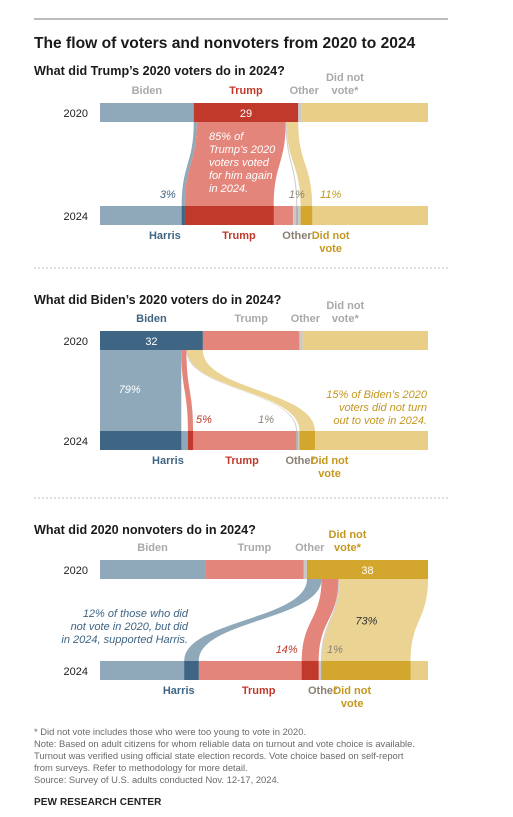 This screenshot has height=817, width=513. What do you see at coordinates (229, 215) in the screenshot?
I see `bar-2024-flow-trump` at bounding box center [229, 215].